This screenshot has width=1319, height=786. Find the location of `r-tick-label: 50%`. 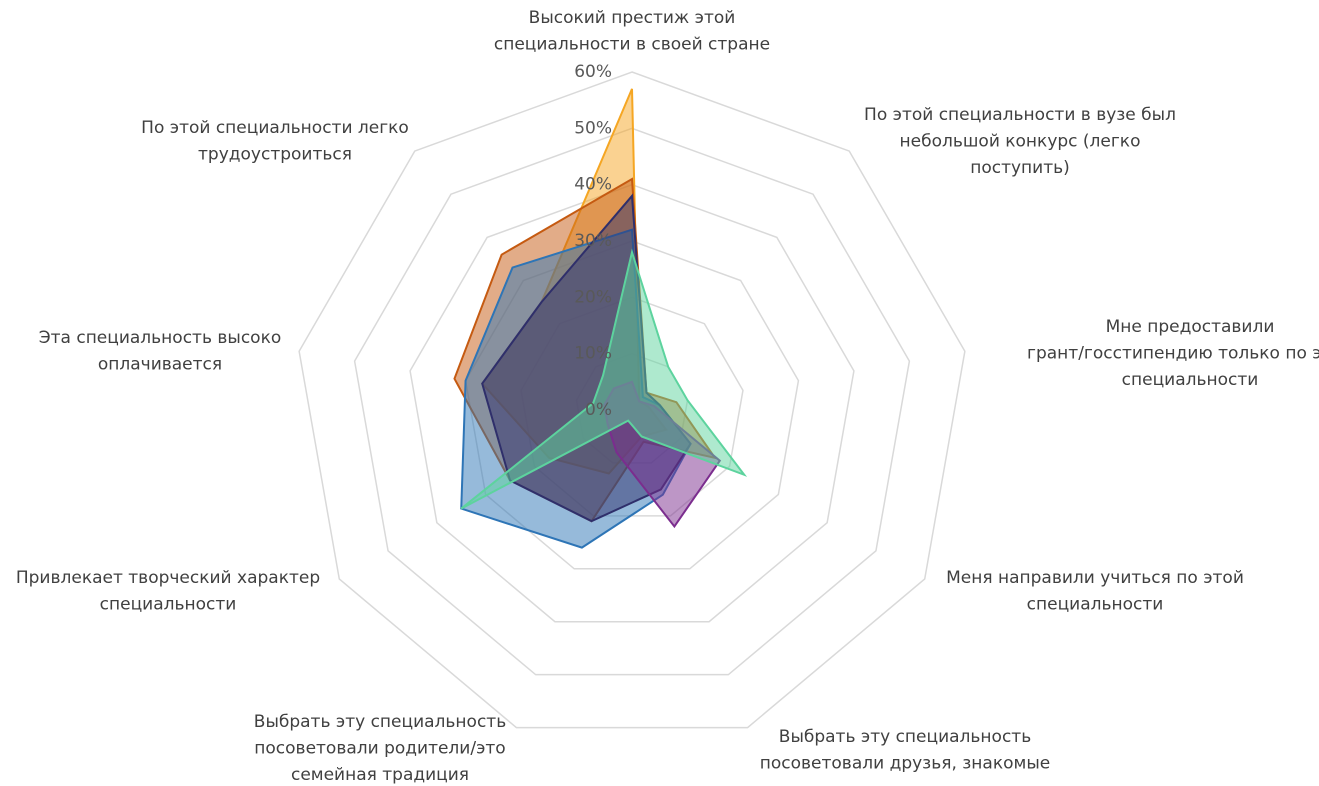

r-tick-label: 50% is located at coordinates (593, 128).